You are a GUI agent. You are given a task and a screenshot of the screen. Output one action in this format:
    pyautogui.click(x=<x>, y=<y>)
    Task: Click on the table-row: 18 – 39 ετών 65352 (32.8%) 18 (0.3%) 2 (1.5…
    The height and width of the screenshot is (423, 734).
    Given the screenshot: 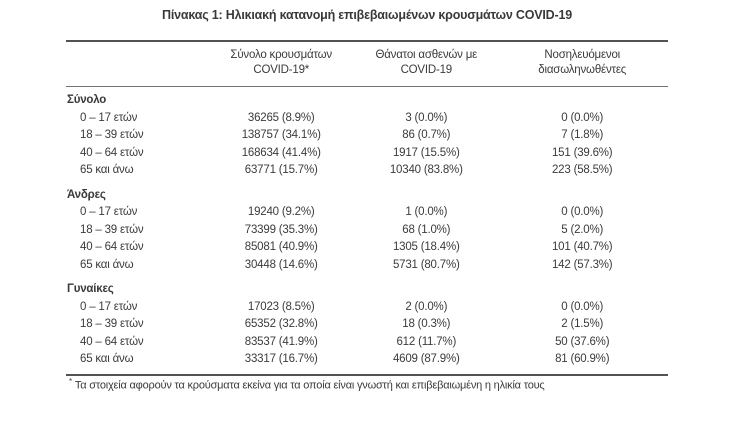 What is the action you would take?
    pyautogui.click(x=367, y=325)
    